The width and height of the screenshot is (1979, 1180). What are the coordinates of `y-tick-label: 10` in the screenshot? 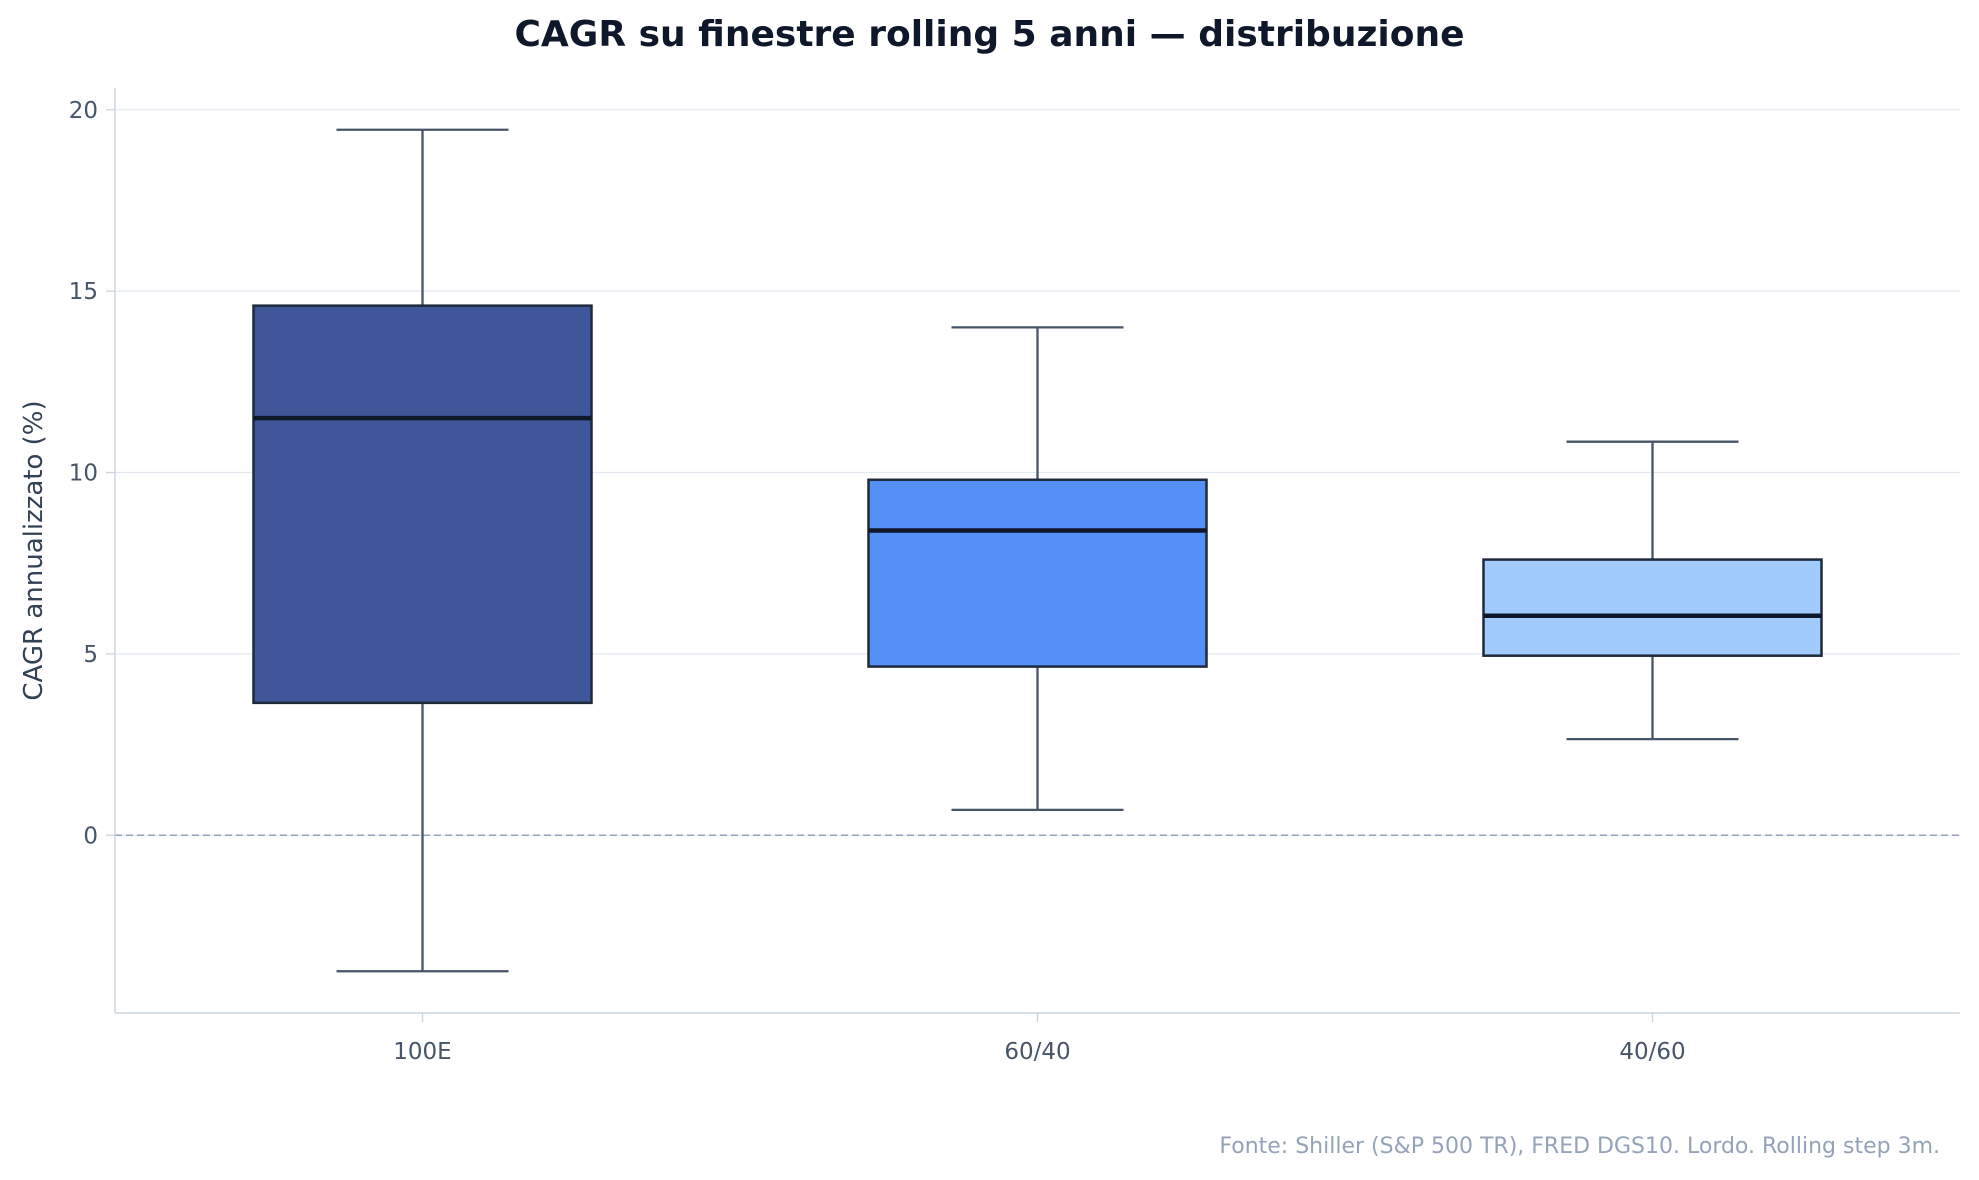 It's located at (83, 474).